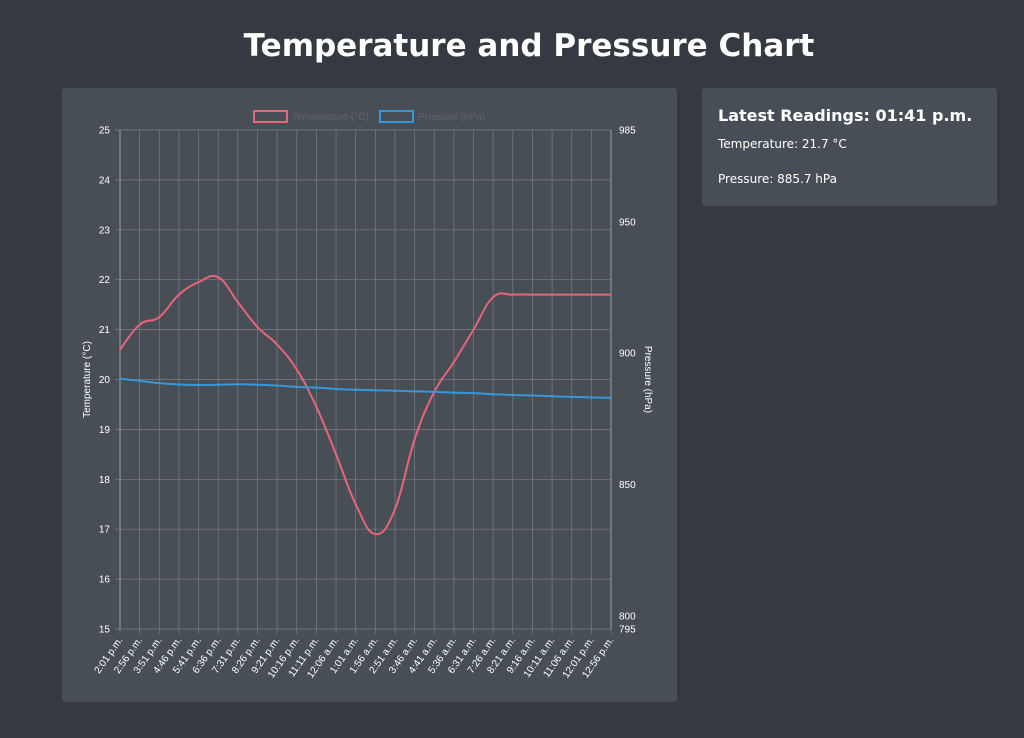  I want to click on y-left-tick-label: 20, so click(105, 380).